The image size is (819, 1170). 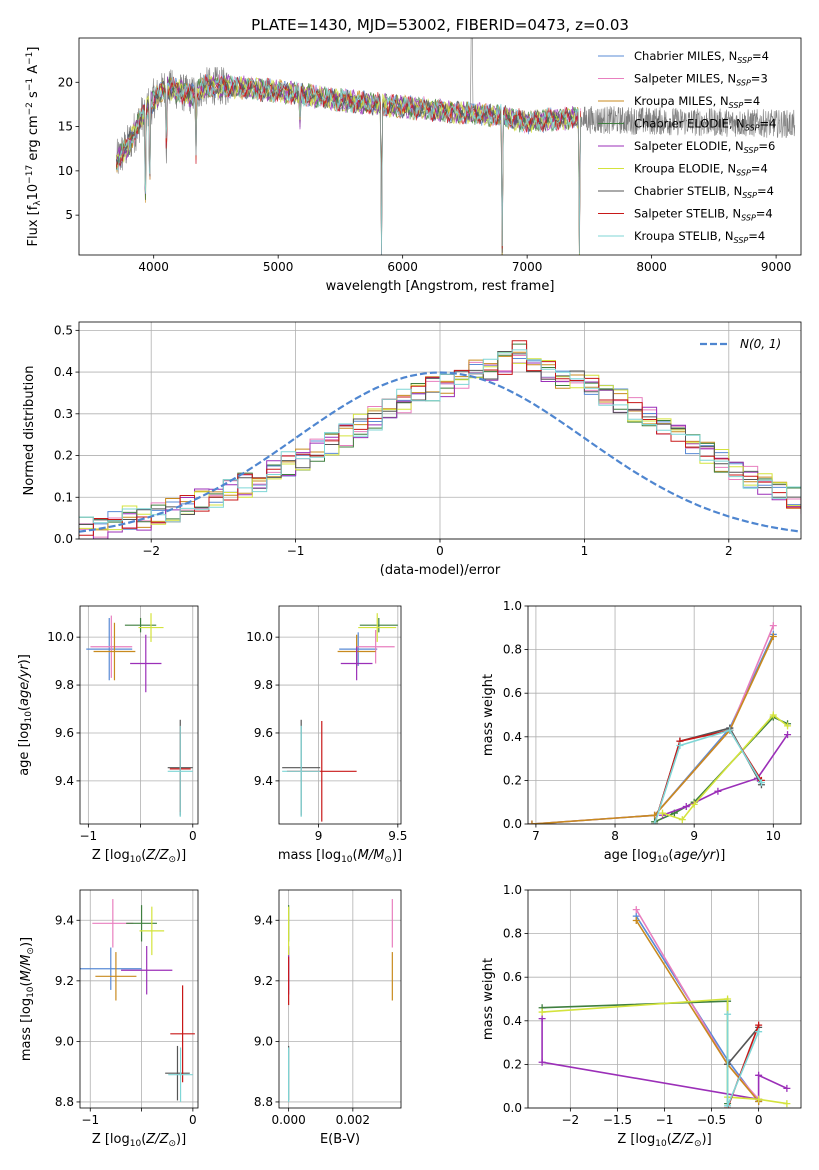 What do you see at coordinates (617, 1120) in the screenshot?
I see `x-tick-label: −1.5` at bounding box center [617, 1120].